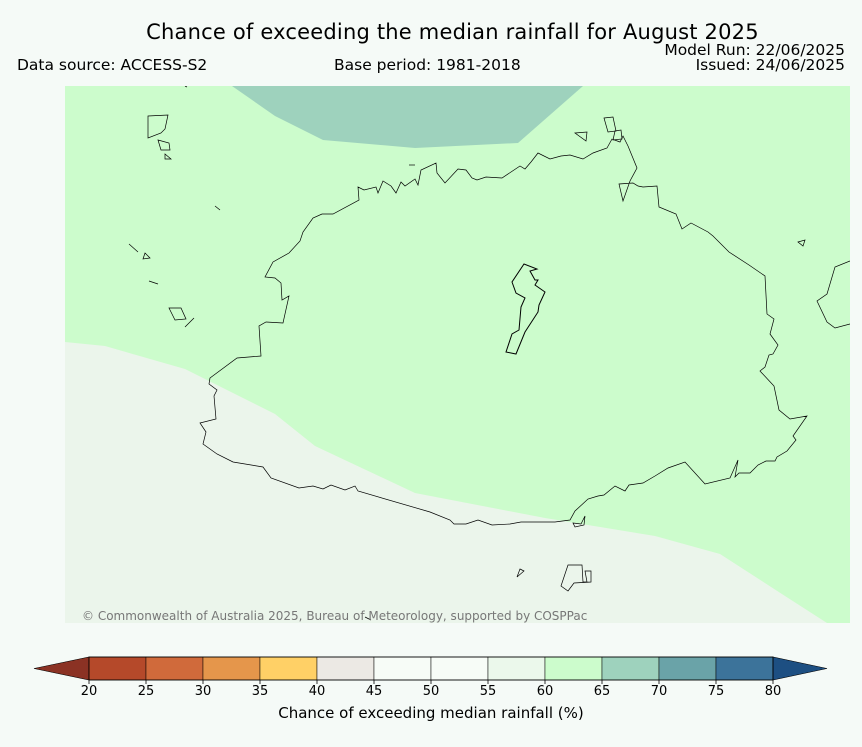 This screenshot has height=747, width=862. I want to click on colorbar-tick-label: 75, so click(716, 691).